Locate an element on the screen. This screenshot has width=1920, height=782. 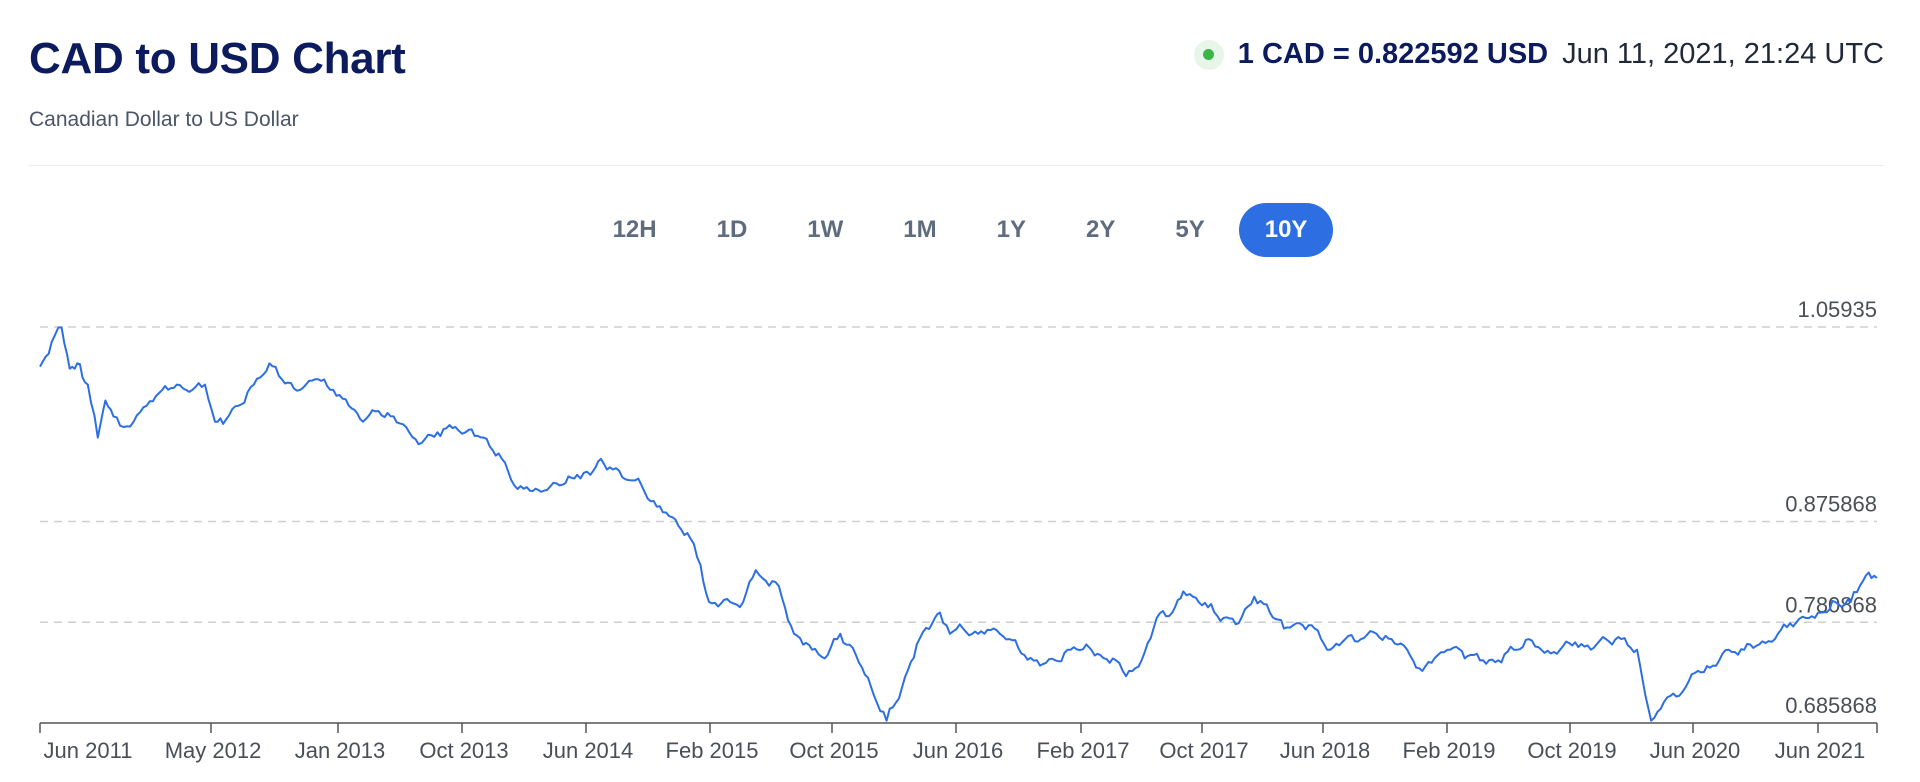
x-tick-label: Jan 2013 is located at coordinates (340, 750).